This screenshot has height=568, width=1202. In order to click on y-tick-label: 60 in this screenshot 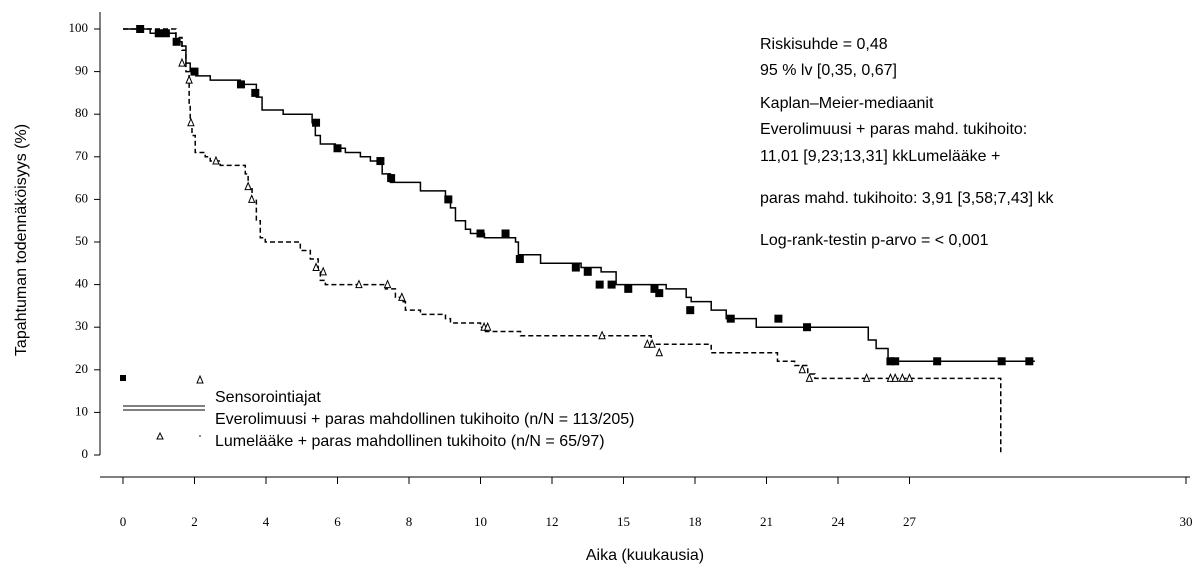, I will do `click(81, 197)`.